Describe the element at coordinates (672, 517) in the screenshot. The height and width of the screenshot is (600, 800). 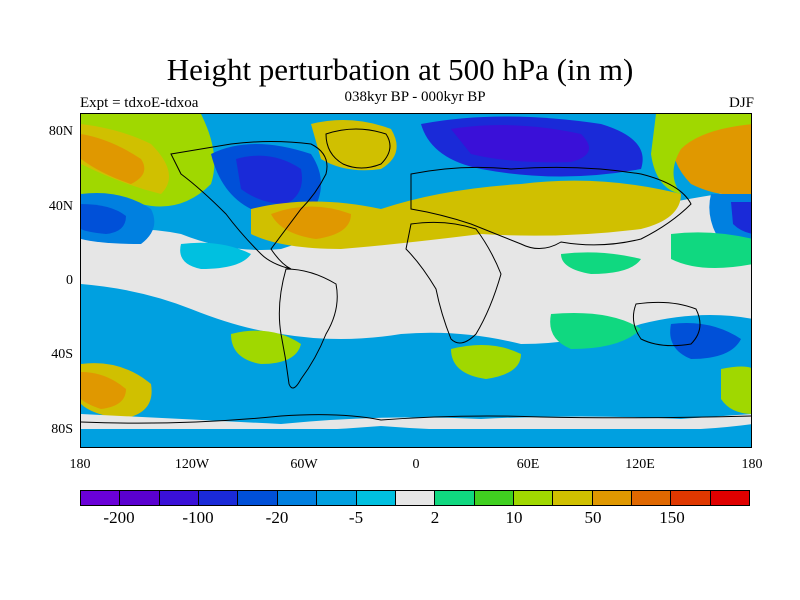
I see `colorbar-label: 150` at that location.